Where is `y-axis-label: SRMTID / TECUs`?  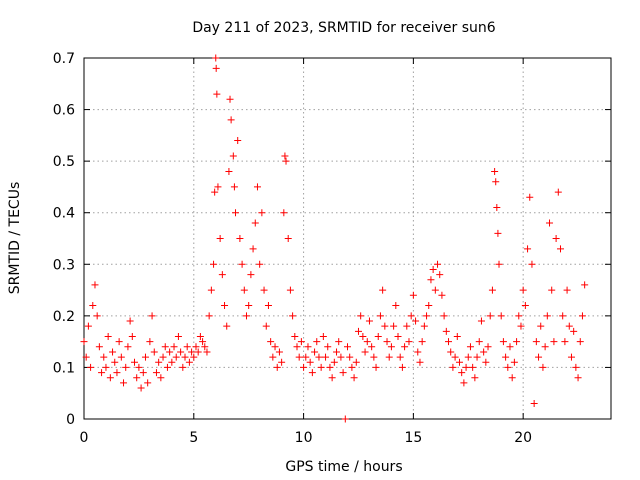
y-axis-label: SRMTID / TECUs is located at coordinates (15, 238).